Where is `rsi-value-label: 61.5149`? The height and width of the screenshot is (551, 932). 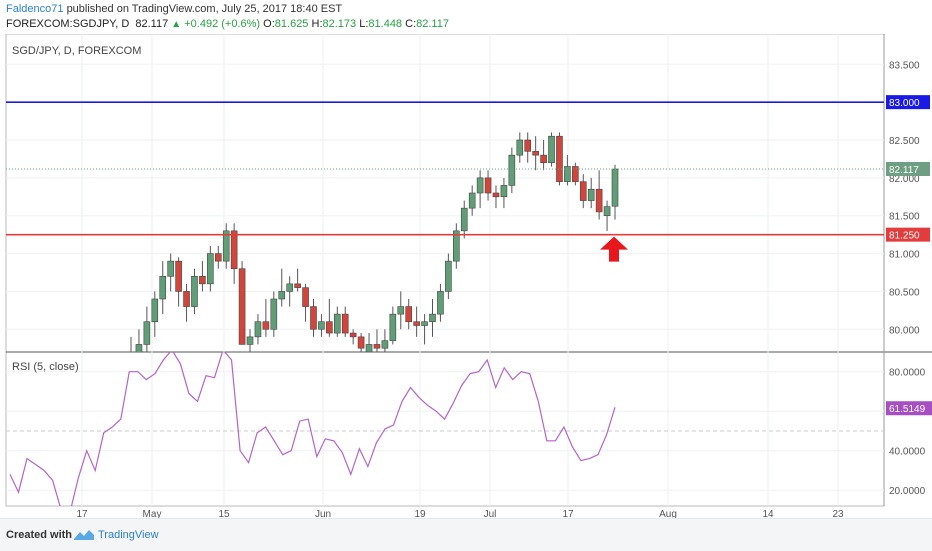
rsi-value-label: 61.5149 is located at coordinates (907, 409).